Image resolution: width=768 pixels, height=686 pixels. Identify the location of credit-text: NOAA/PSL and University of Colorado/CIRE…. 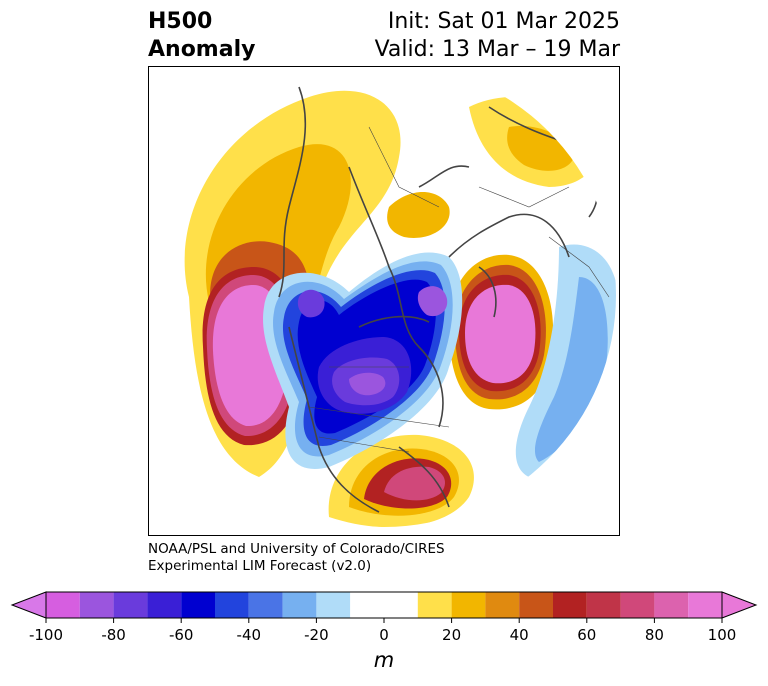
(296, 558).